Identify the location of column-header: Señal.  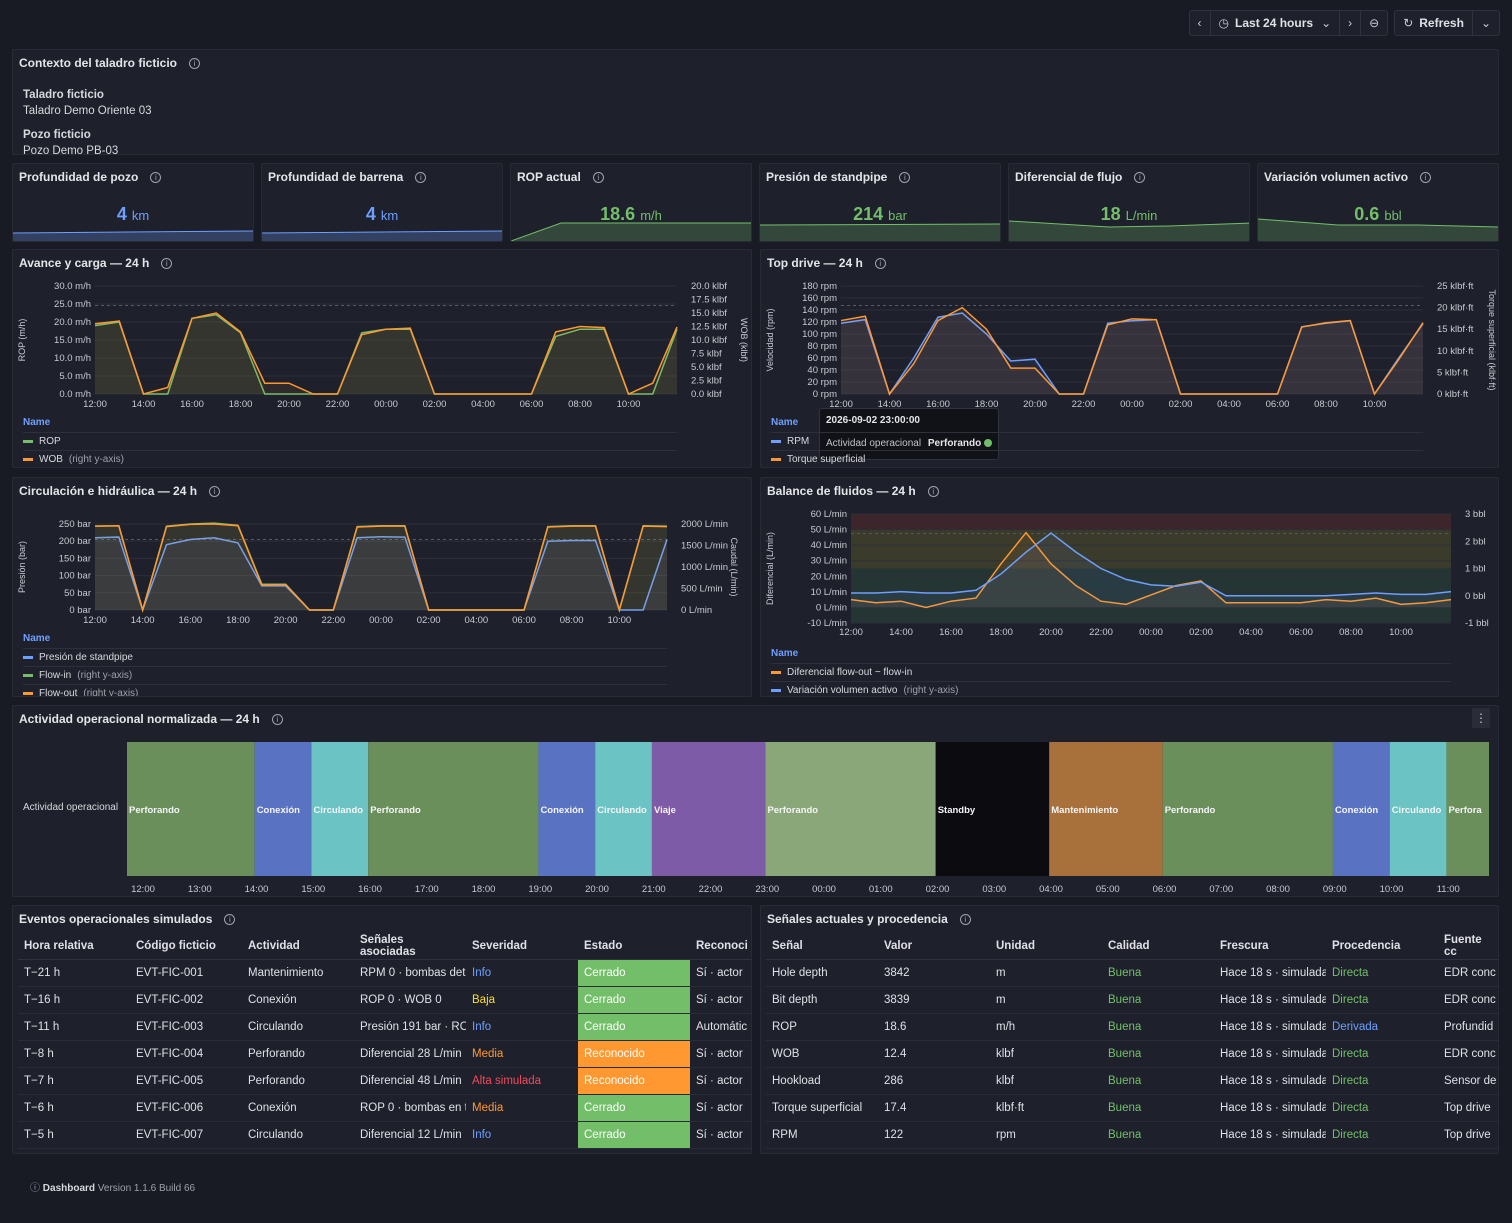
(822, 946).